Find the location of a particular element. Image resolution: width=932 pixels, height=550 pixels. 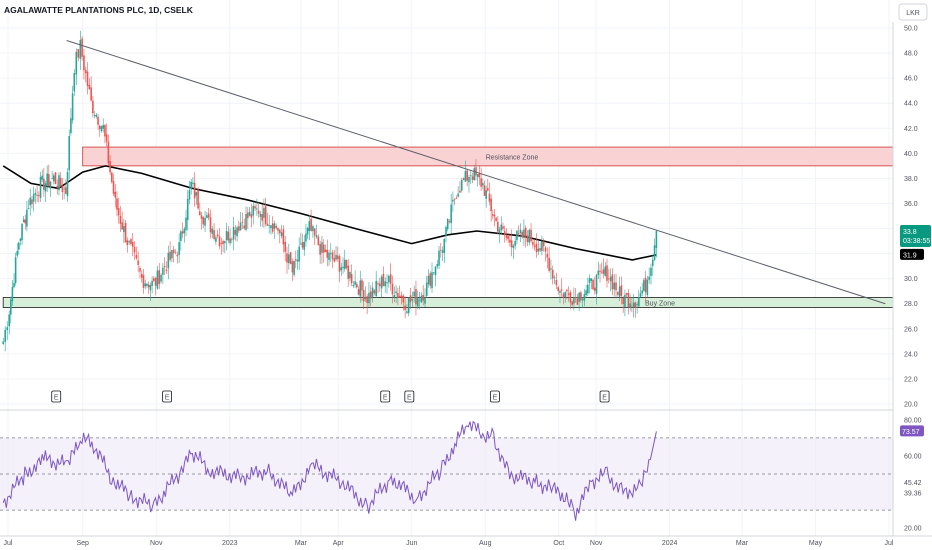

currency-label: LKR is located at coordinates (913, 13).